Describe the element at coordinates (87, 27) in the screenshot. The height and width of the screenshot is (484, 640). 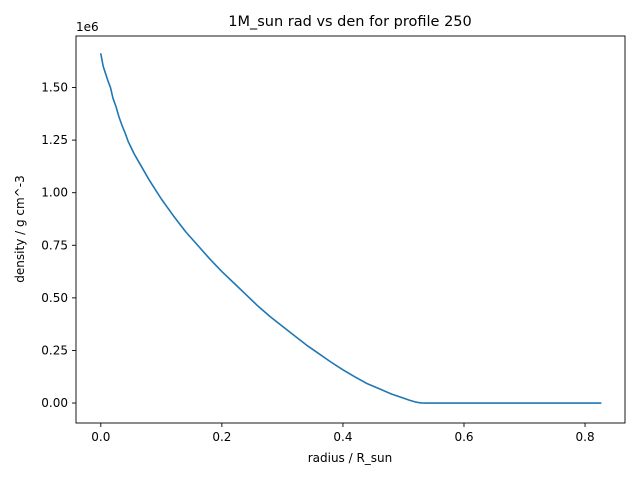
I see `y-axis-offset-label: 1e6` at that location.